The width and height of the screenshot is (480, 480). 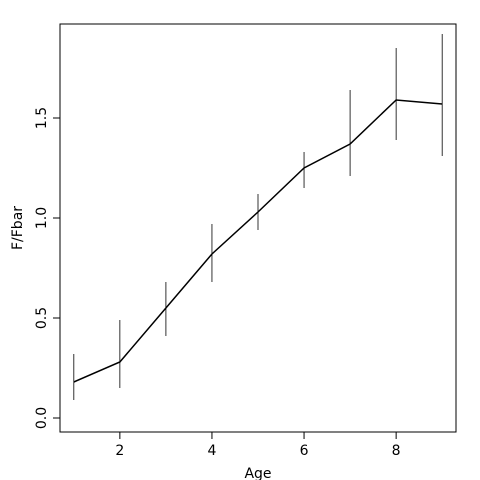 What do you see at coordinates (42, 418) in the screenshot?
I see `y-tick-label-0: 0.0` at bounding box center [42, 418].